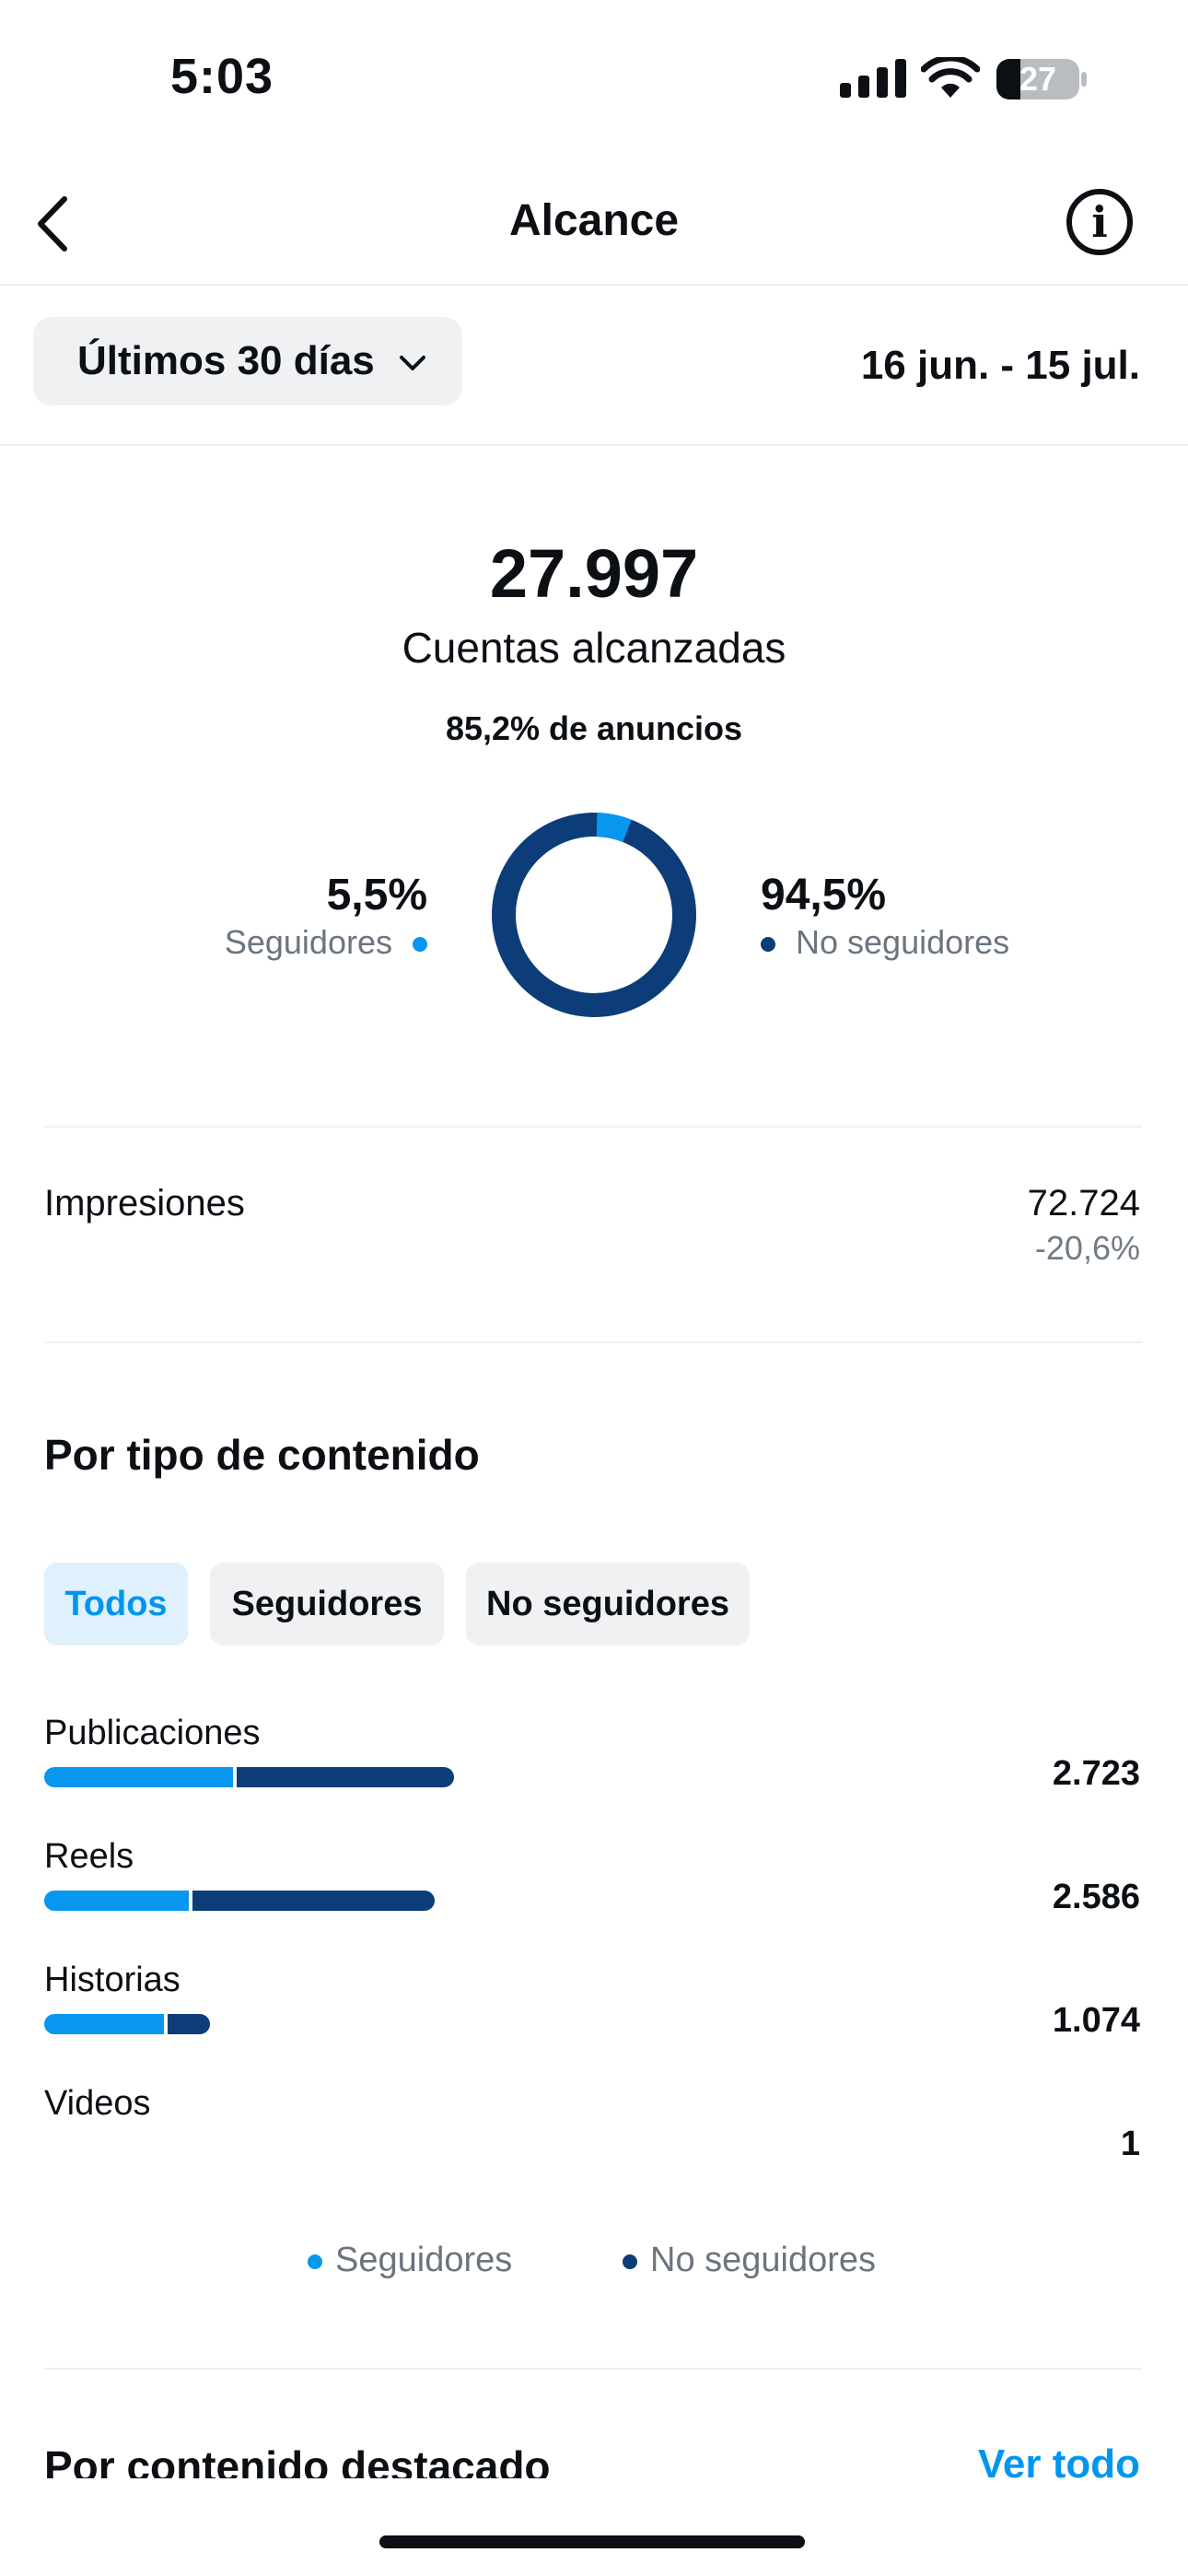 The image size is (1188, 2576). I want to click on content-row-label: Publicaciones, so click(152, 1733).